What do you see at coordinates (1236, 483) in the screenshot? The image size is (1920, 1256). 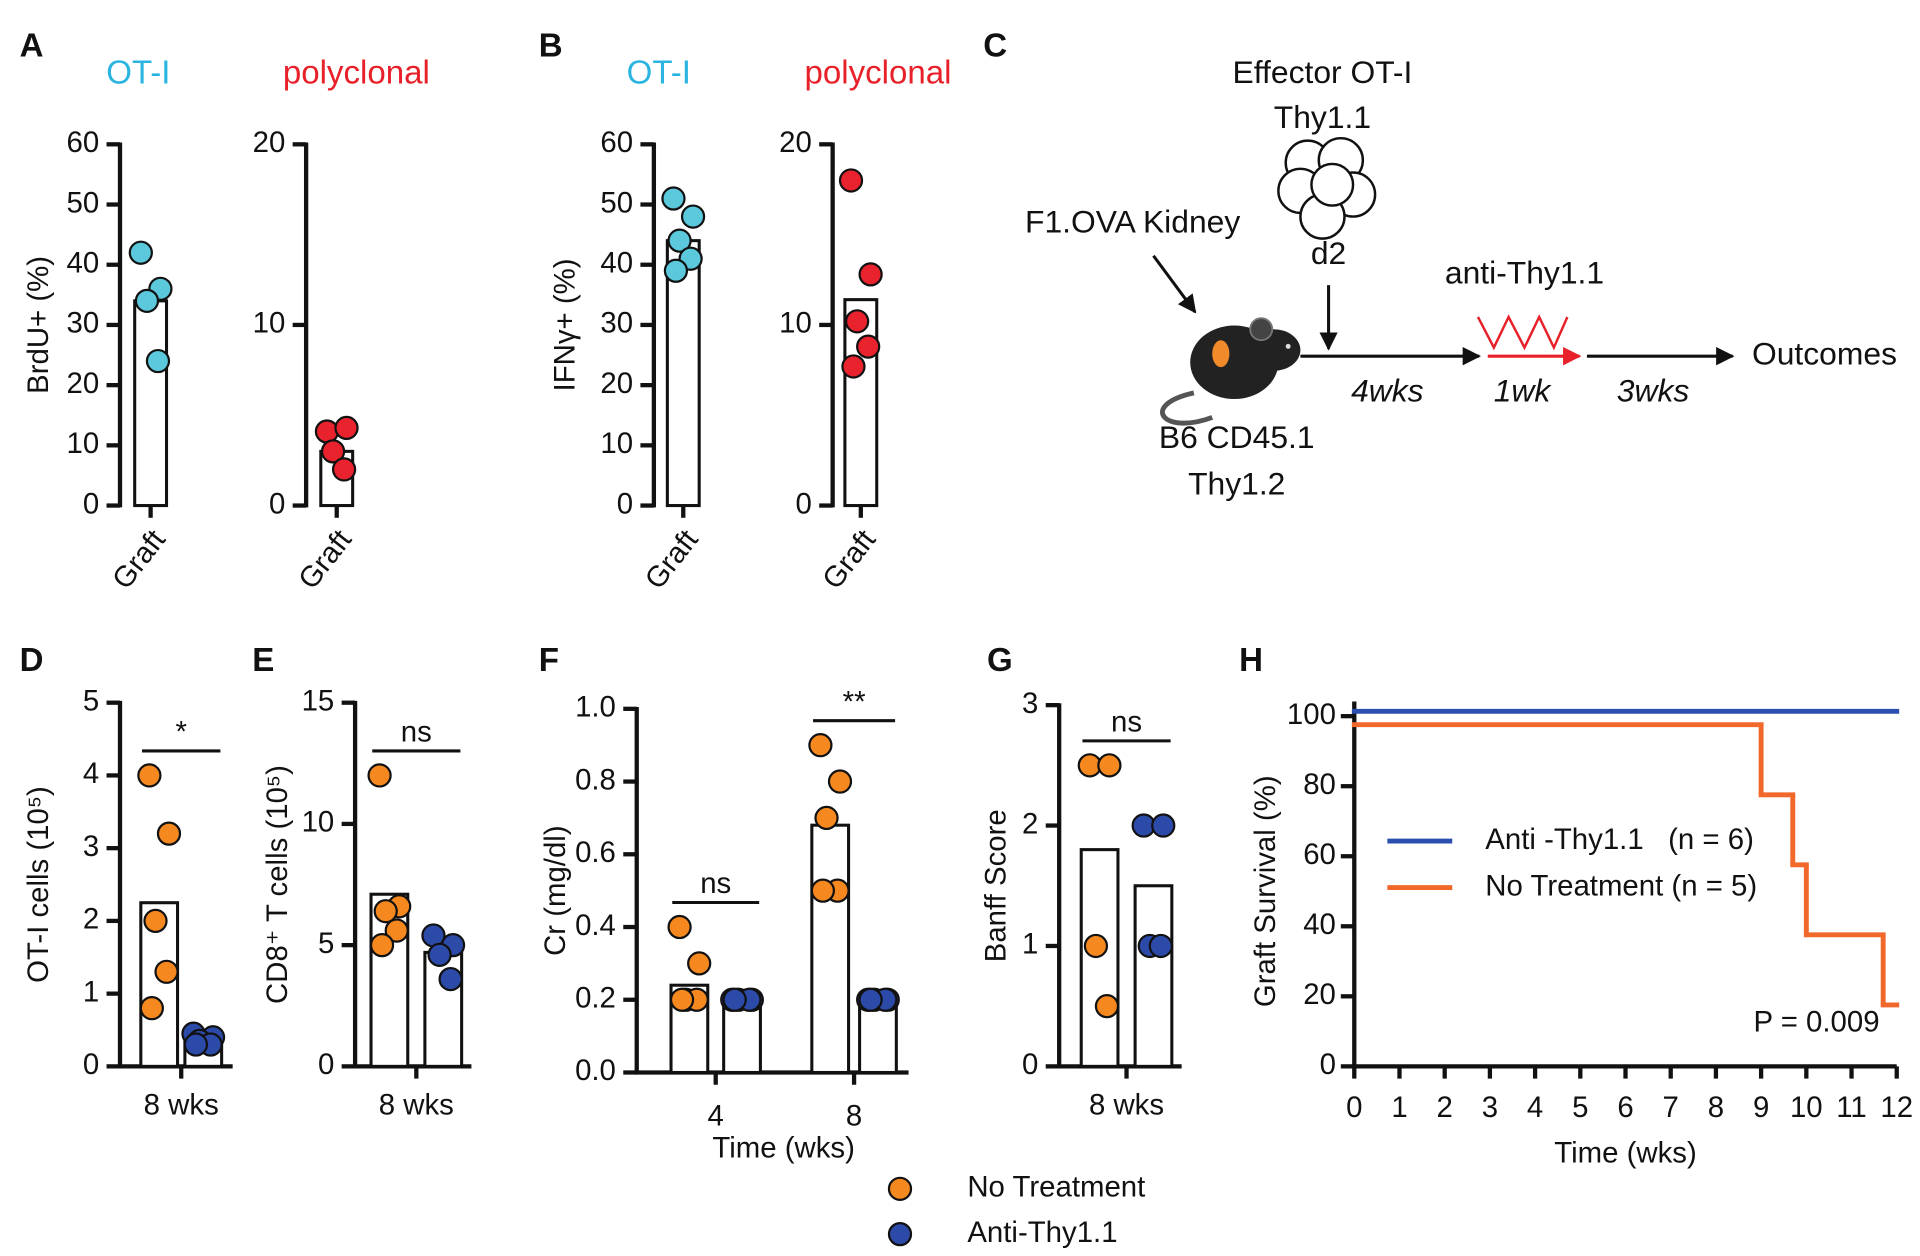 I see `host-label: Thy1.2` at bounding box center [1236, 483].